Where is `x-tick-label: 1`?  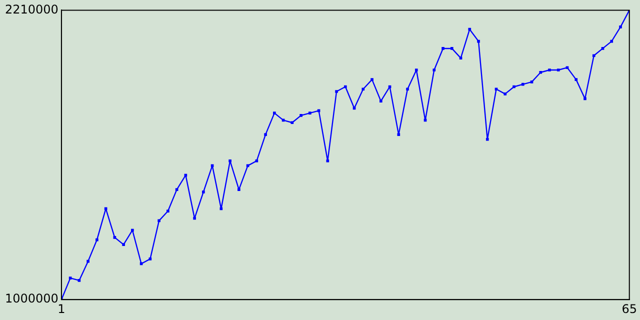
x-tick-label: 1 is located at coordinates (62, 309).